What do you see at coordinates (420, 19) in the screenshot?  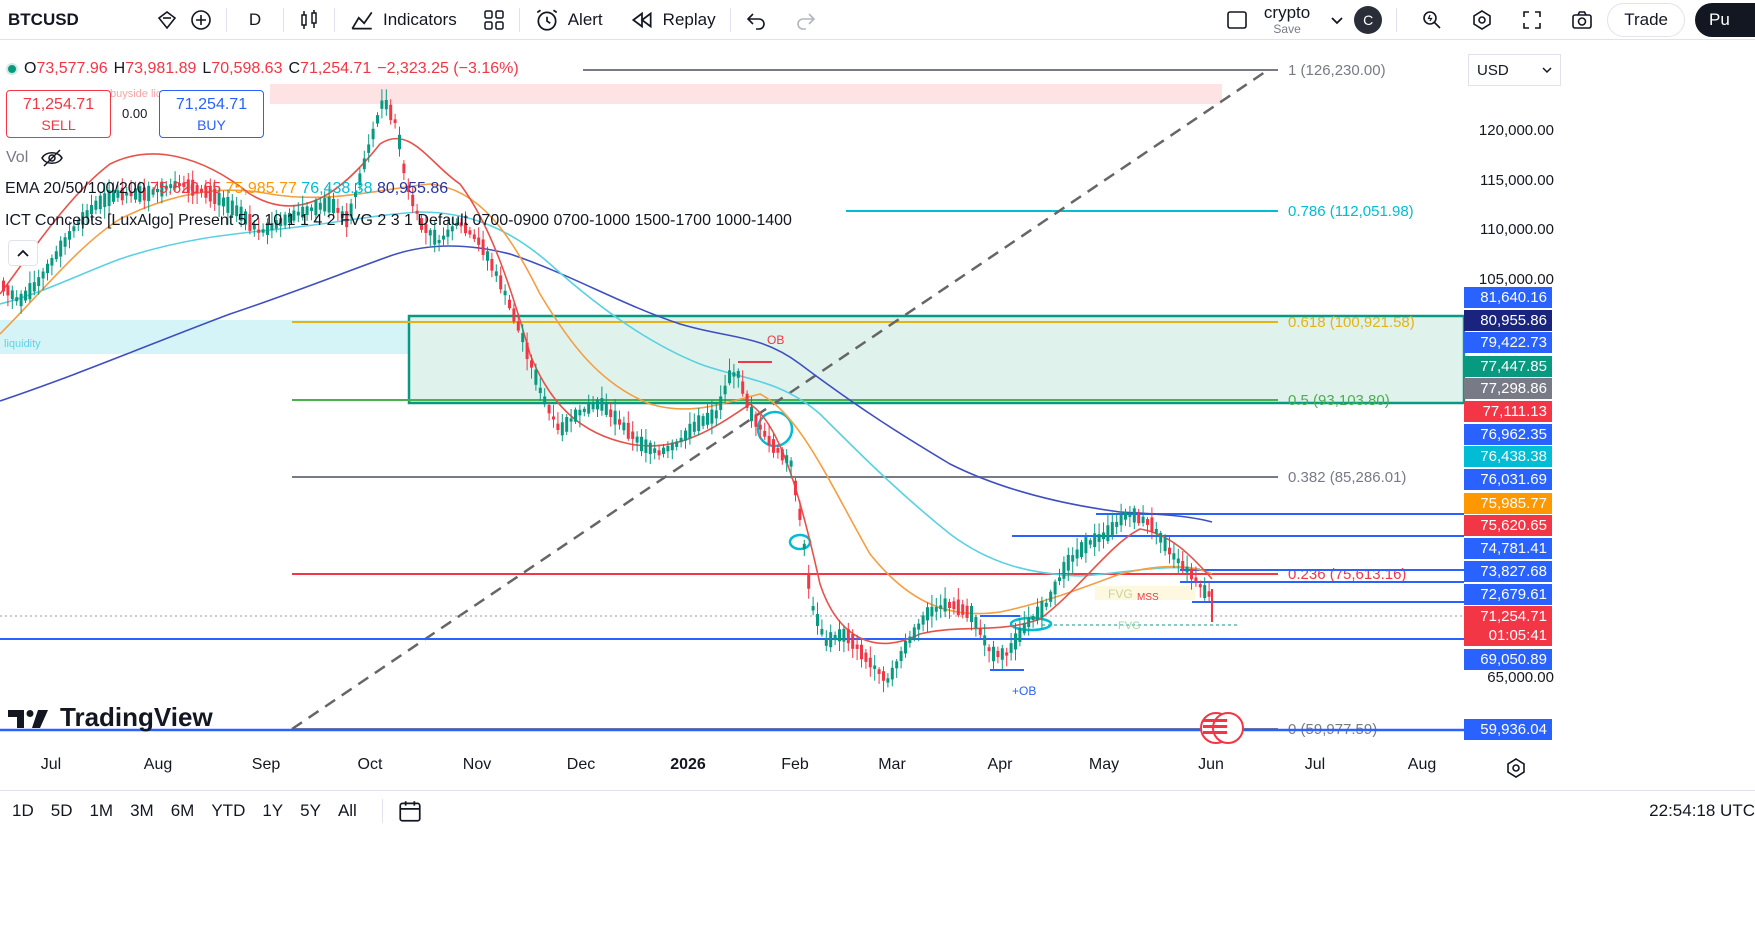 I see `indicators-label: Indicators` at bounding box center [420, 19].